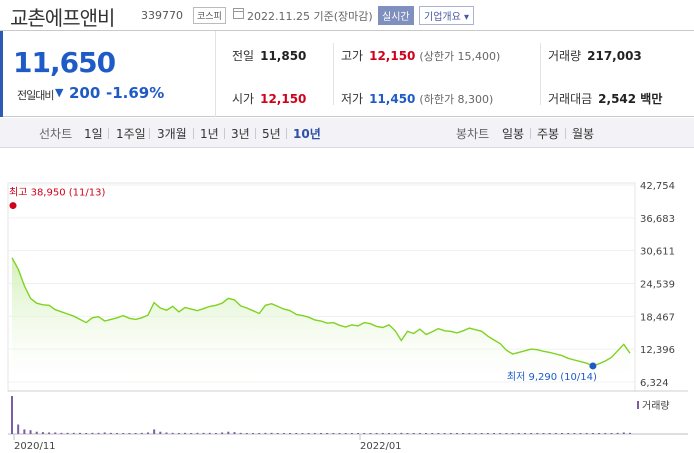  What do you see at coordinates (460, 56) in the screenshot?
I see `upper-limit: (상한가 15,400)` at bounding box center [460, 56].